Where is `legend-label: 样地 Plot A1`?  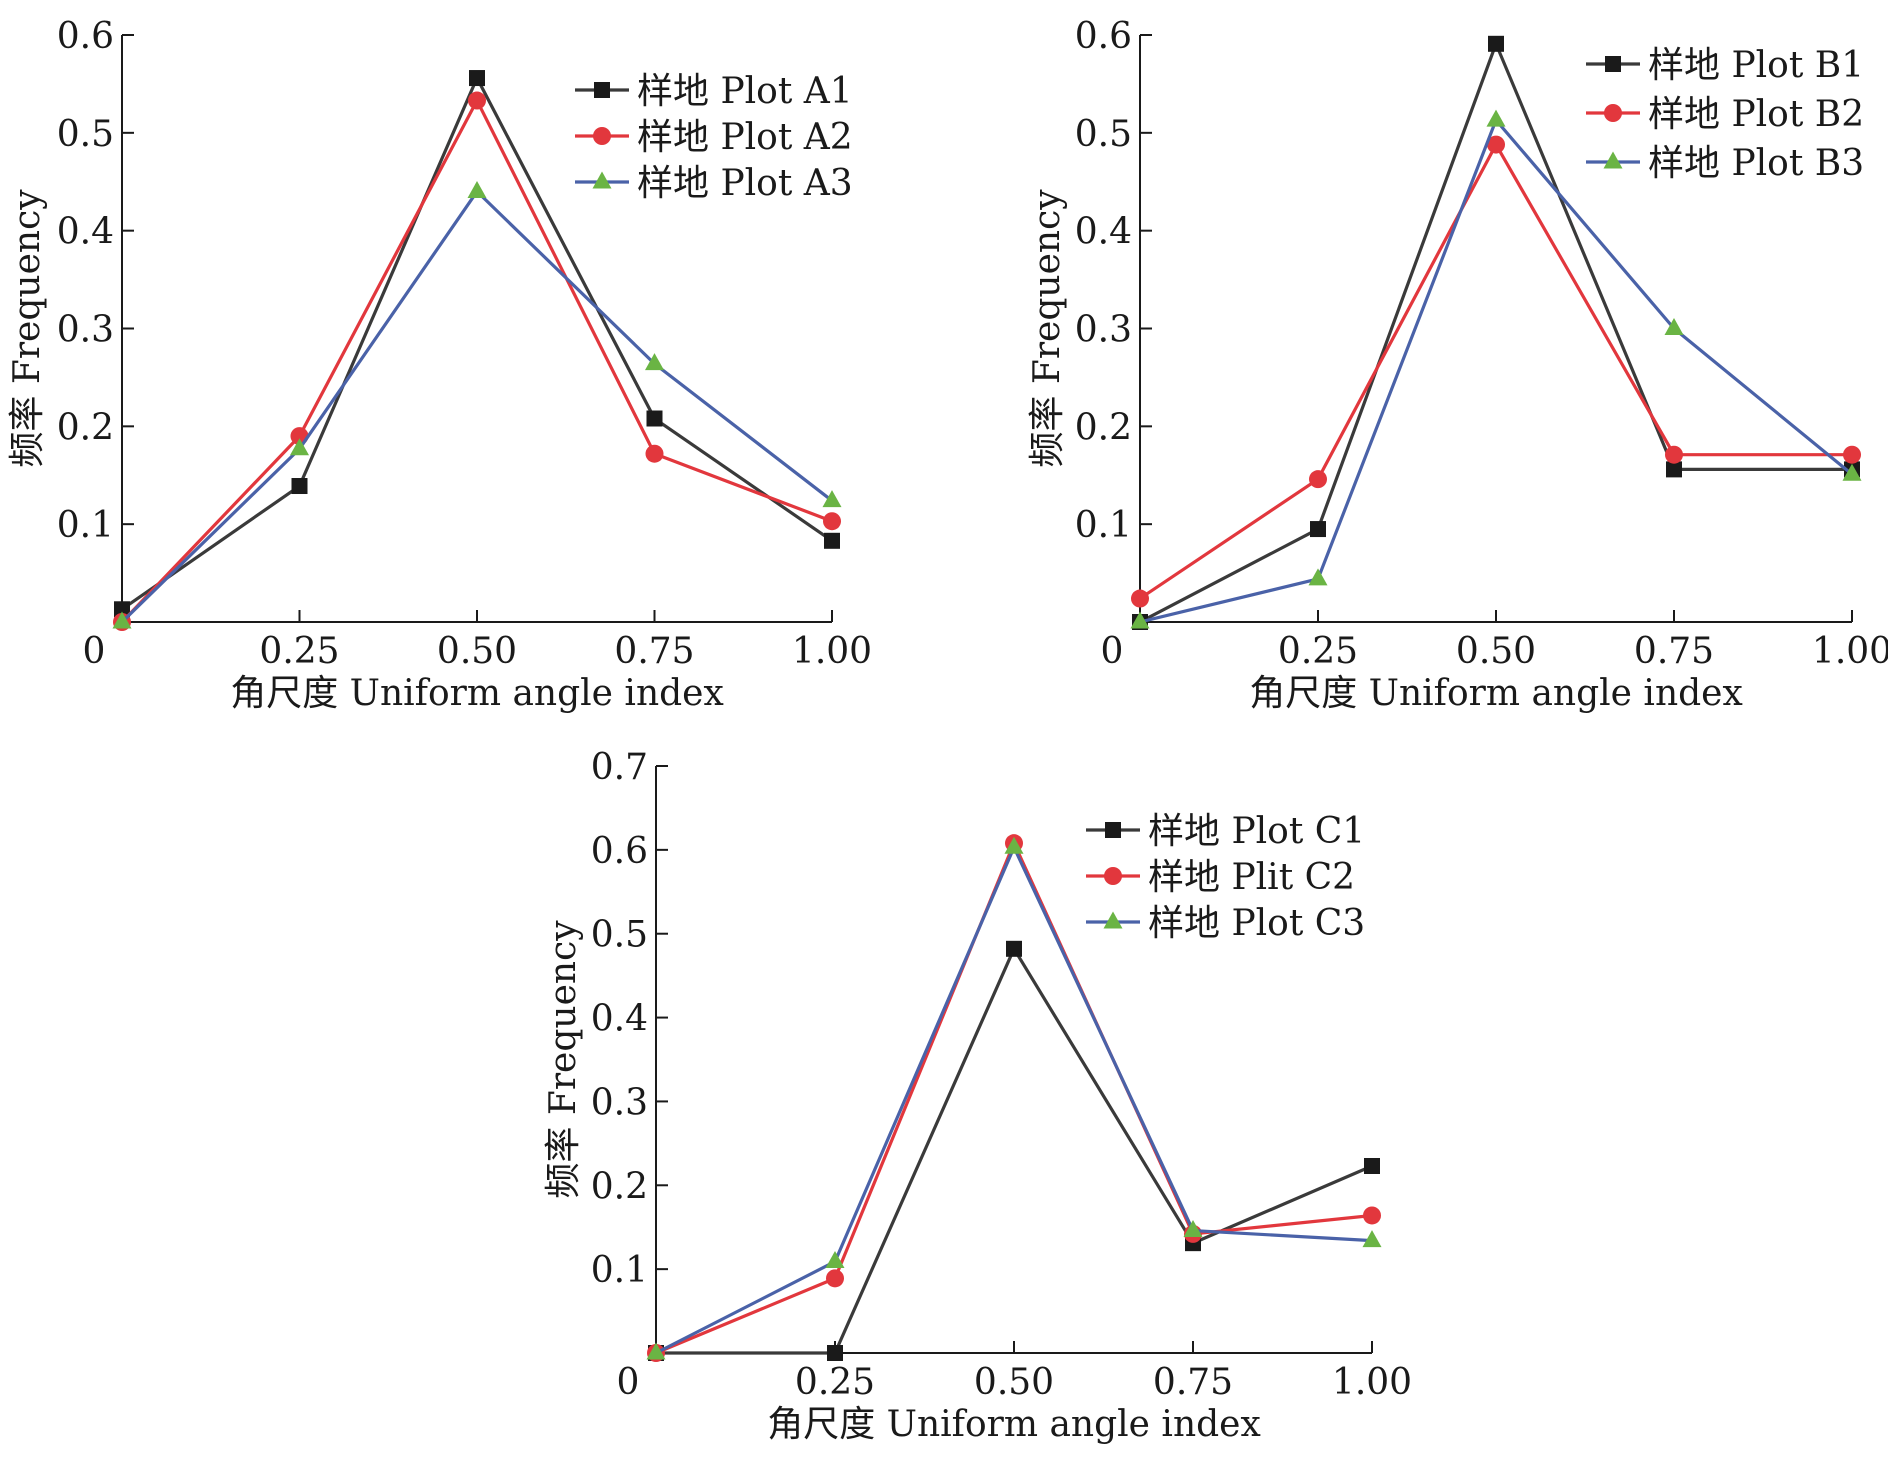 legend-label: 样地 Plot A1 is located at coordinates (745, 91).